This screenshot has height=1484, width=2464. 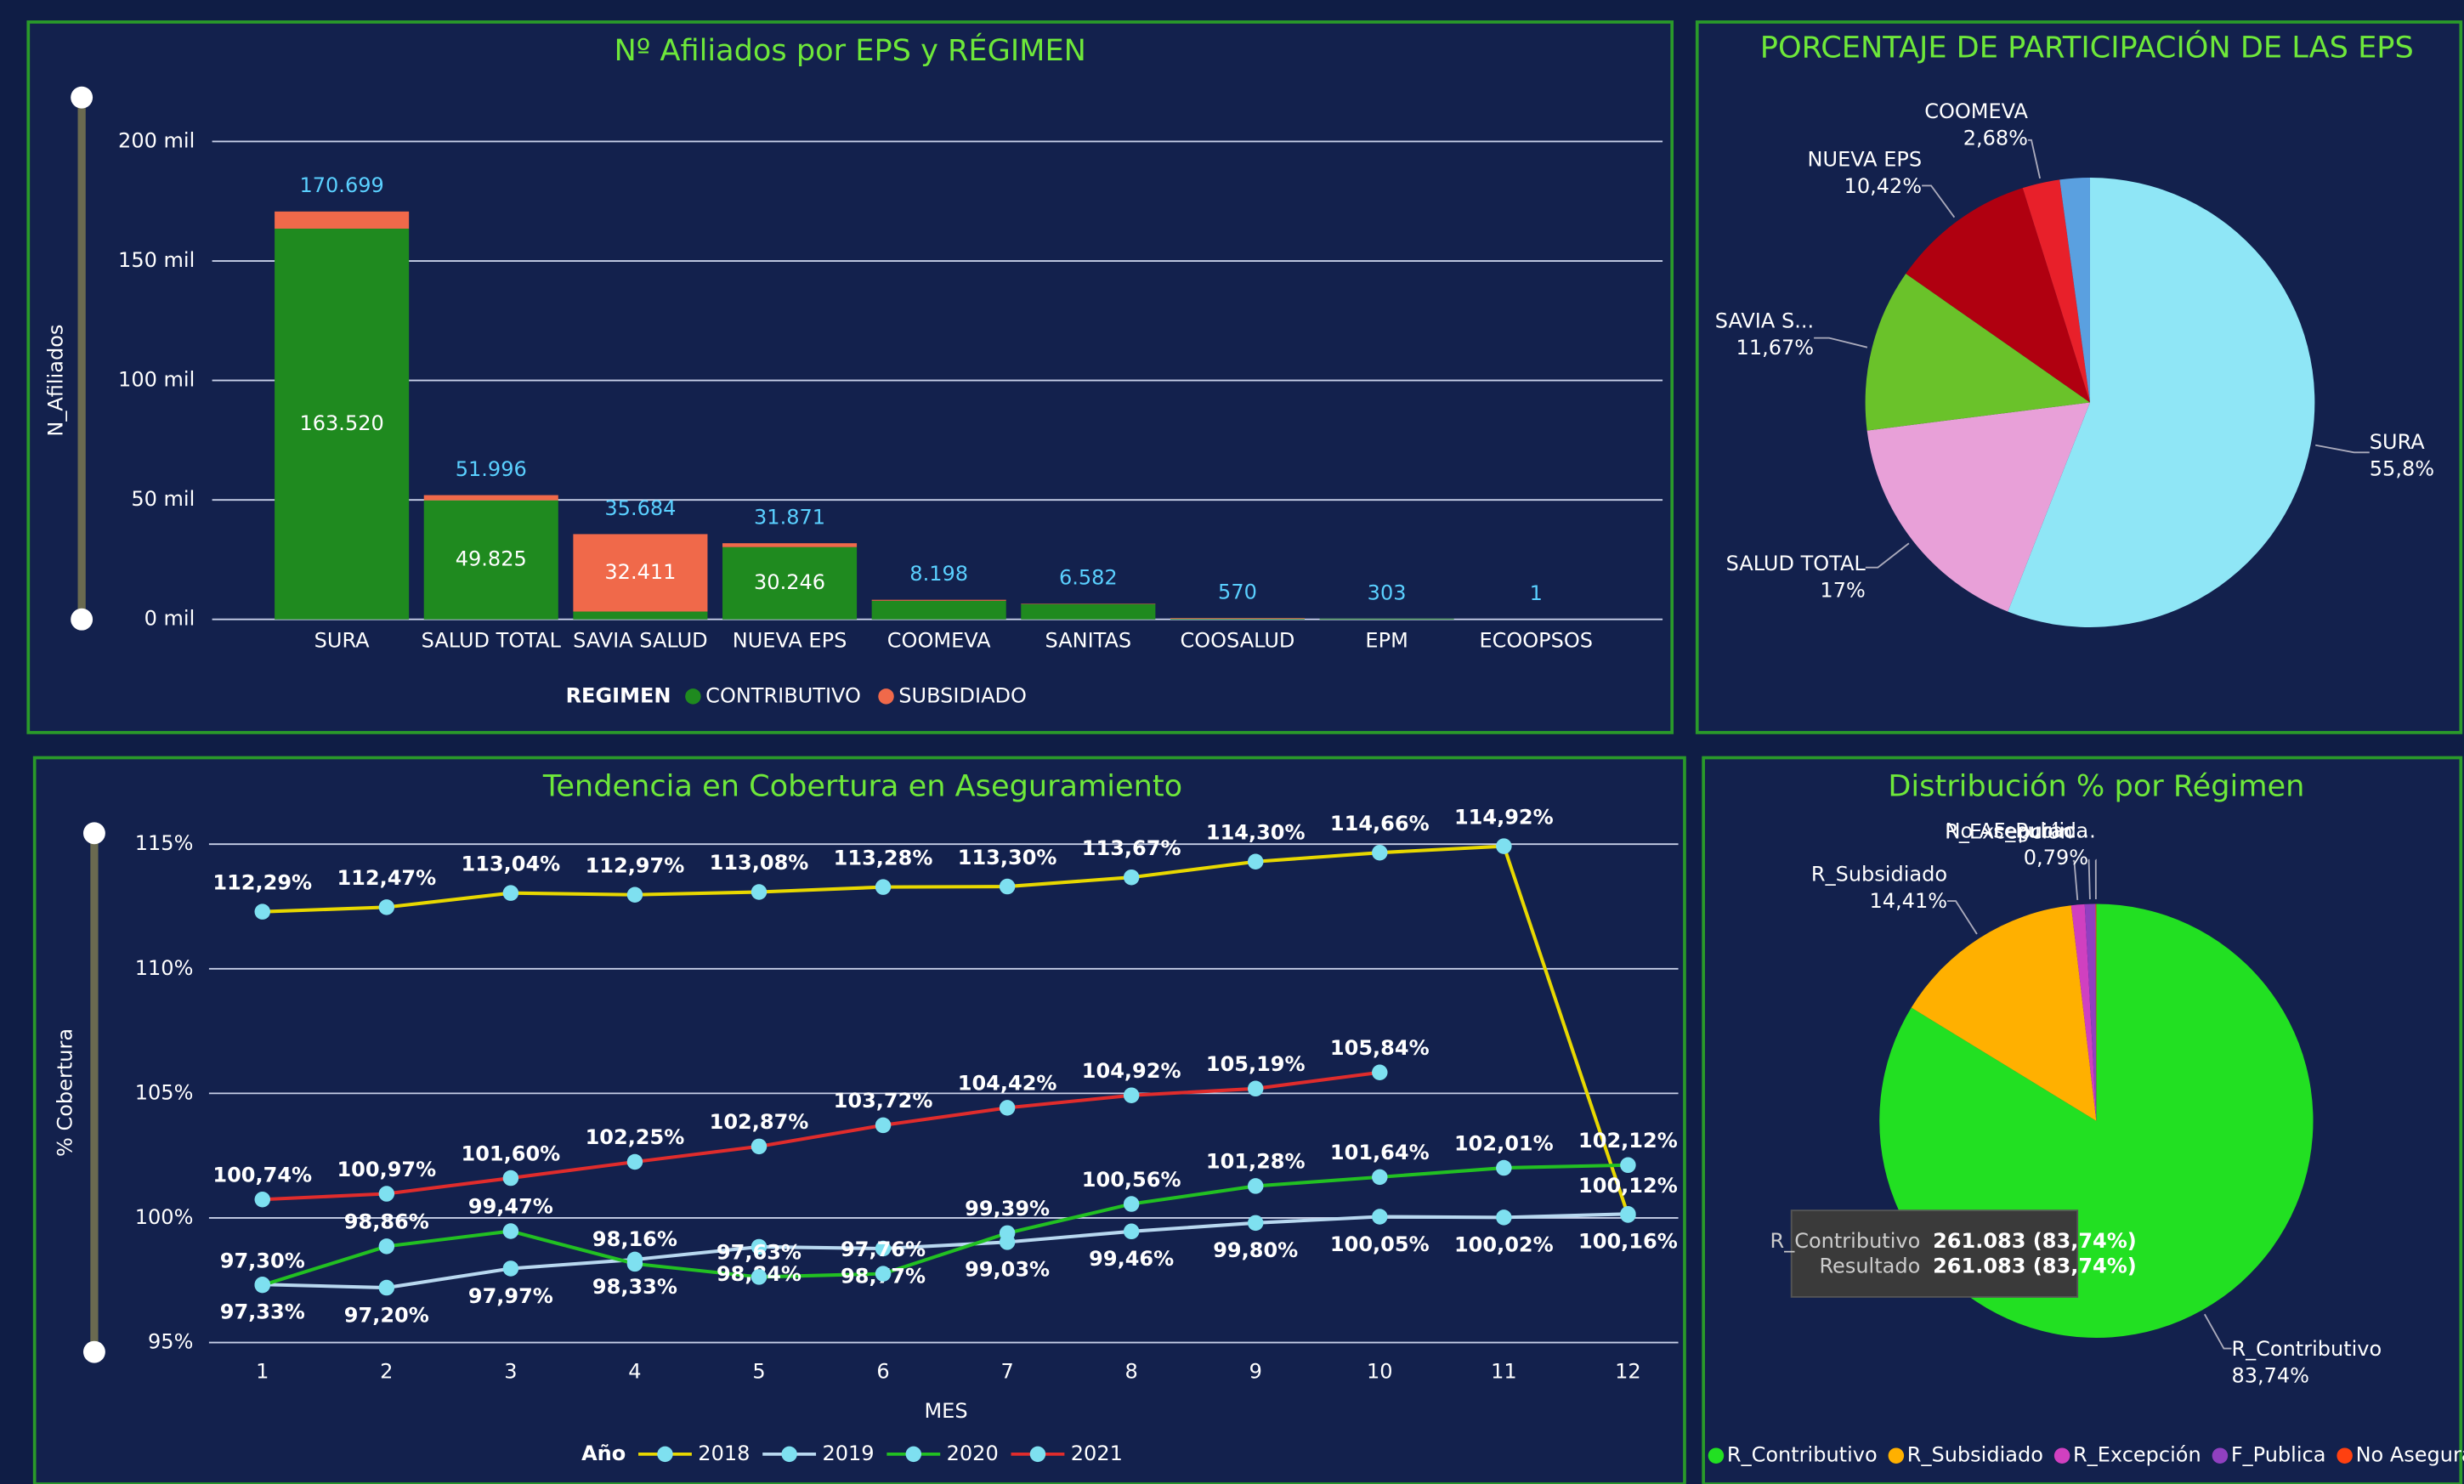 What do you see at coordinates (821, 1136) in the screenshot?
I see `series-line` at bounding box center [821, 1136].